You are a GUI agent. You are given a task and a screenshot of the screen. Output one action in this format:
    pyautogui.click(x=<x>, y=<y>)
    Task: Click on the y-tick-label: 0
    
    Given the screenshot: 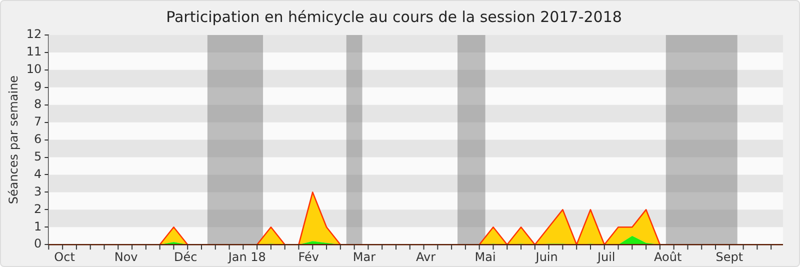 What is the action you would take?
    pyautogui.click(x=38, y=243)
    